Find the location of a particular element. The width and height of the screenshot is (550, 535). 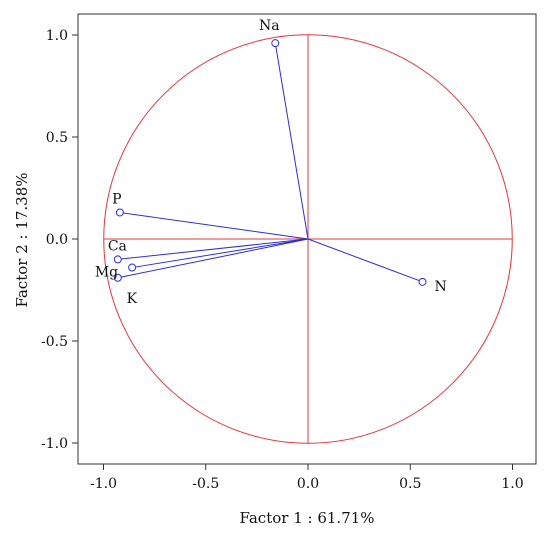

y-tick-label: 1.0 is located at coordinates (57, 36).